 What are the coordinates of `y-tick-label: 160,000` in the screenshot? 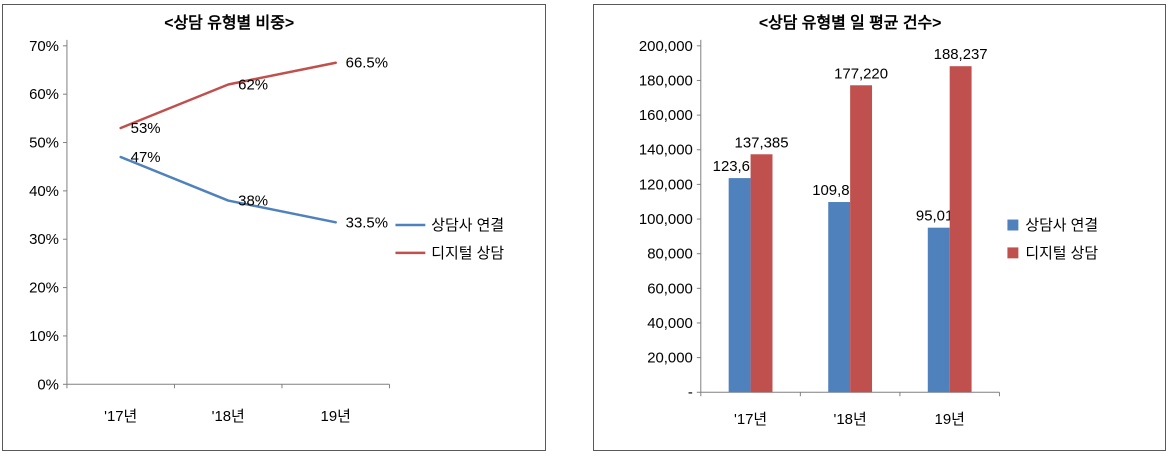 It's located at (666, 115).